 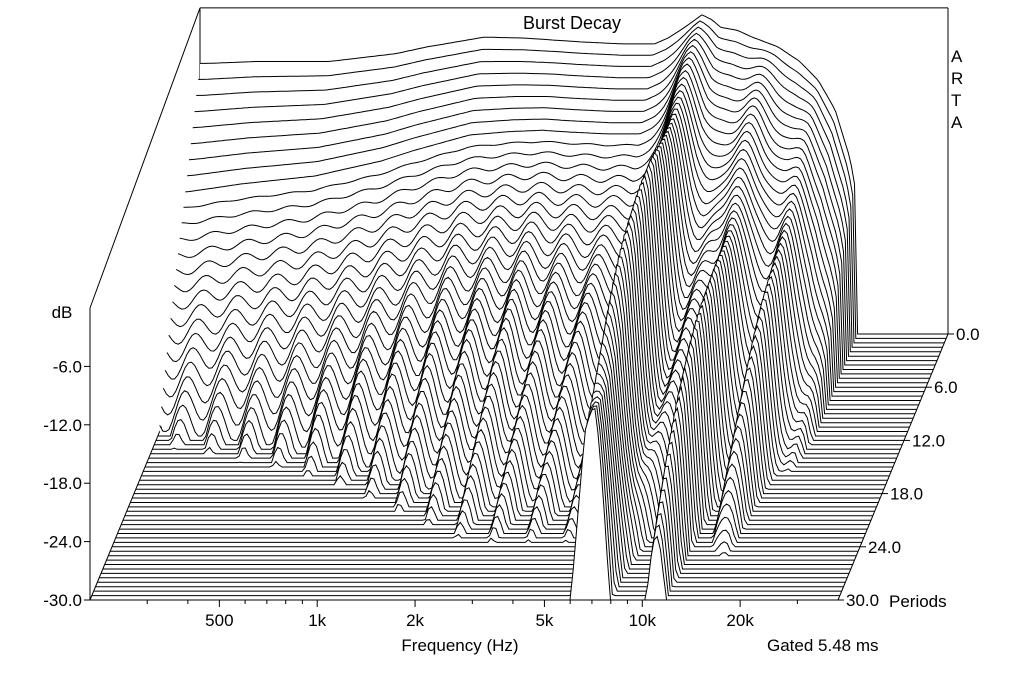 I want to click on x-tick-label: 500, so click(x=219, y=620).